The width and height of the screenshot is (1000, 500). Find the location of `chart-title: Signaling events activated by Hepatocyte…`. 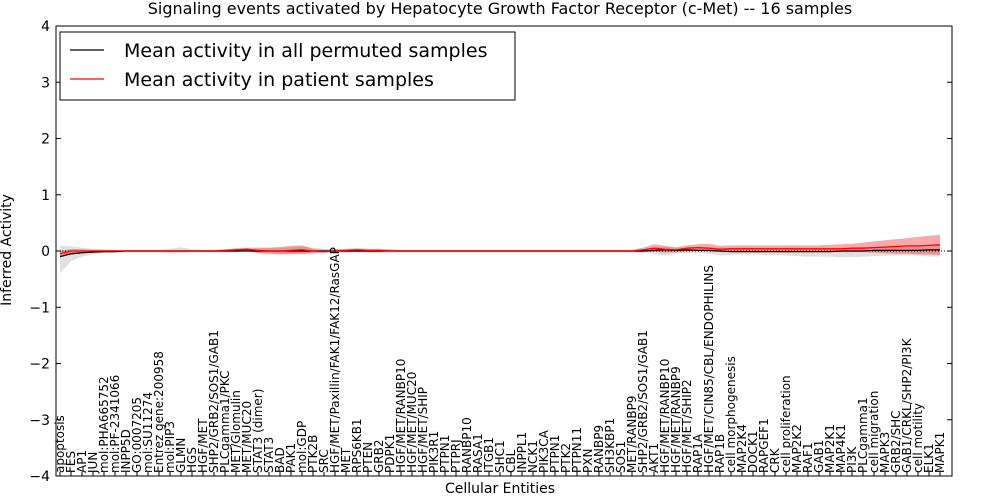

chart-title: Signaling events activated by Hepatocyte… is located at coordinates (500, 9).